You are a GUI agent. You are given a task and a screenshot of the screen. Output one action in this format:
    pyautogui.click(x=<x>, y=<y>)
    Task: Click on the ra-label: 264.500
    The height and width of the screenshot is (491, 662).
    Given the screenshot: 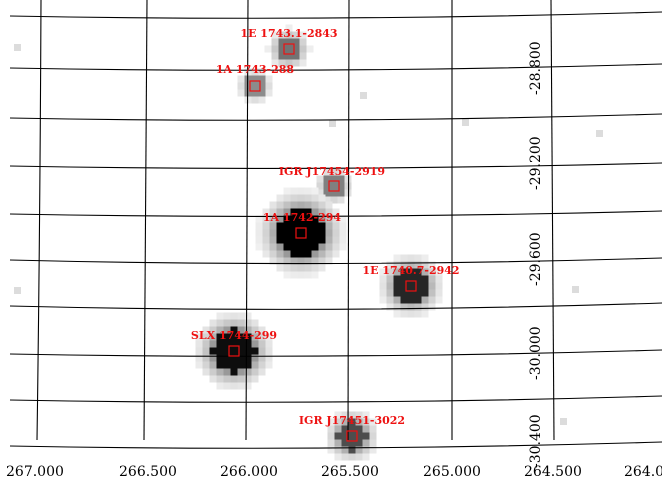 What is the action you would take?
    pyautogui.click(x=553, y=472)
    